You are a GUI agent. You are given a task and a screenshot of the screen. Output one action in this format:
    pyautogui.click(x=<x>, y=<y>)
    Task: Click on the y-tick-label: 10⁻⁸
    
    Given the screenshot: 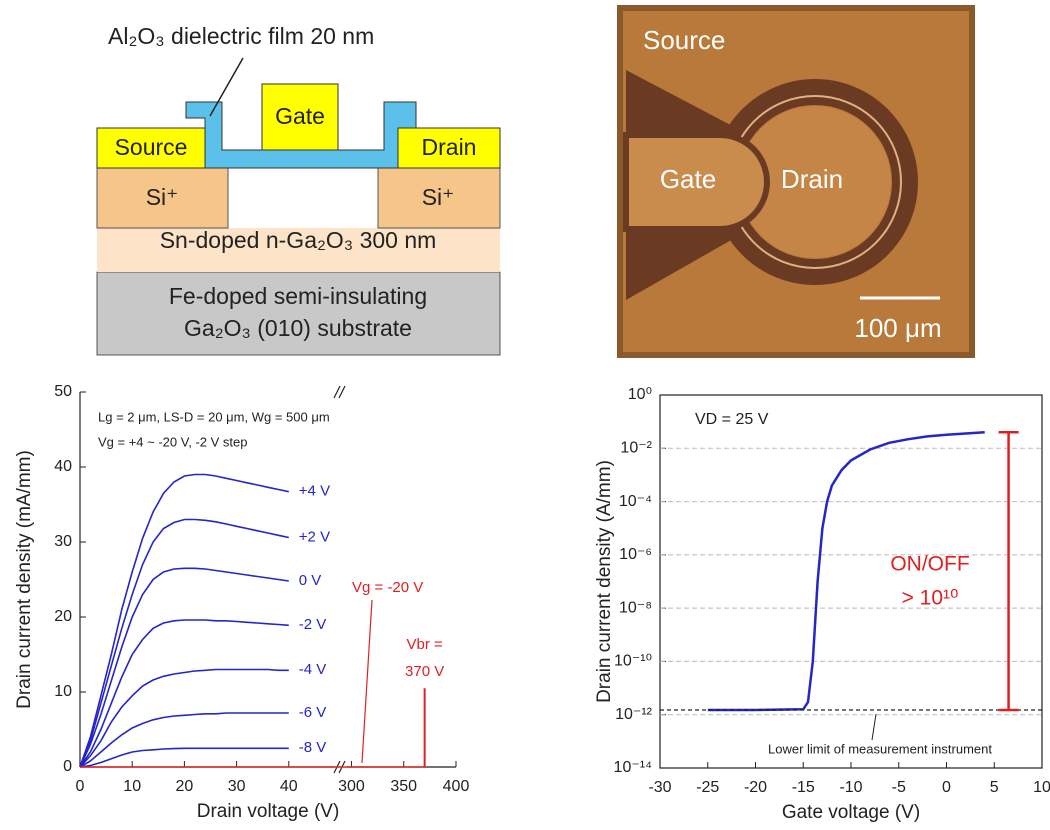 What is the action you would take?
    pyautogui.click(x=635, y=607)
    